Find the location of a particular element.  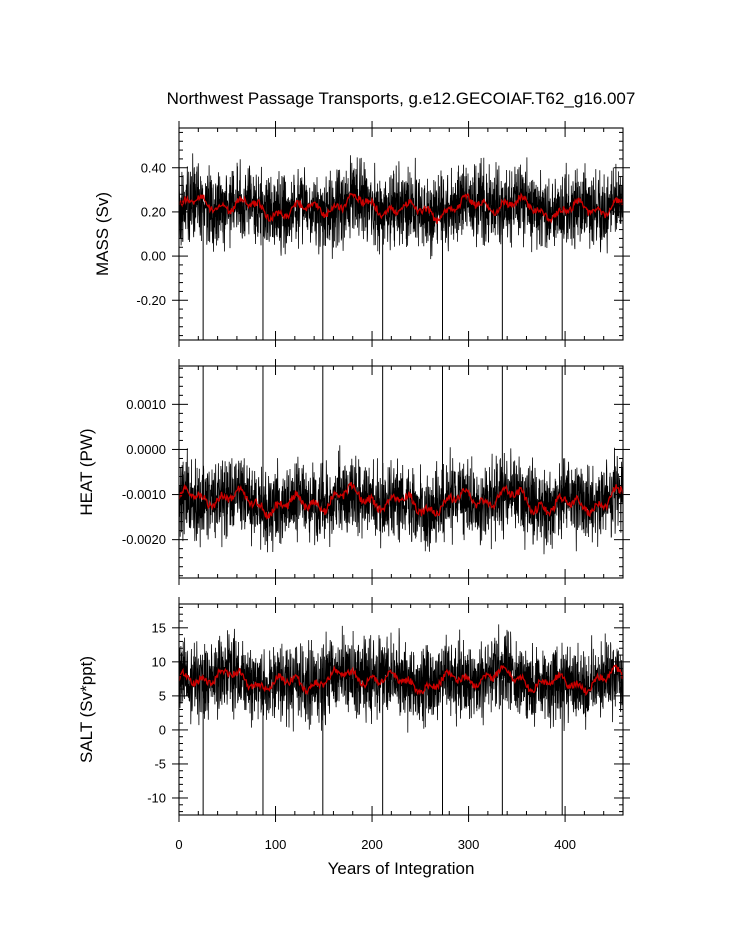

mass-plot-area is located at coordinates (401, 246).